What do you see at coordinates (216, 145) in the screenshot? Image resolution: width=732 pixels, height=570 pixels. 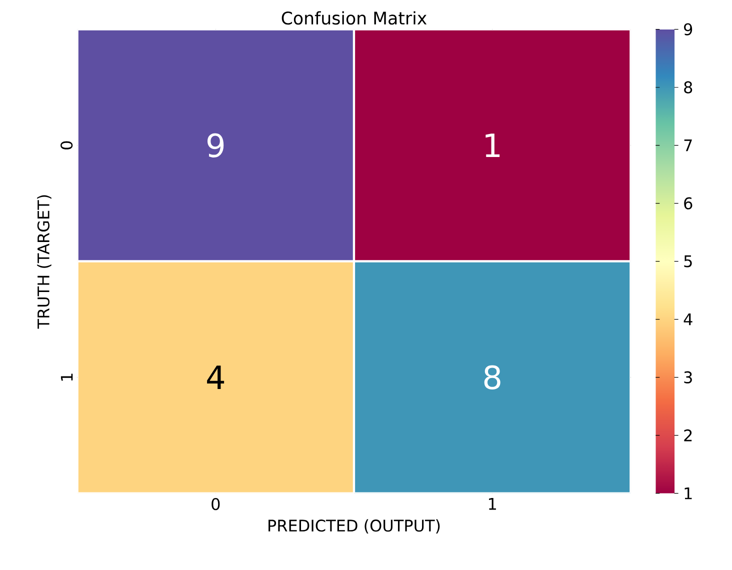 I see `data-label: 9` at bounding box center [216, 145].